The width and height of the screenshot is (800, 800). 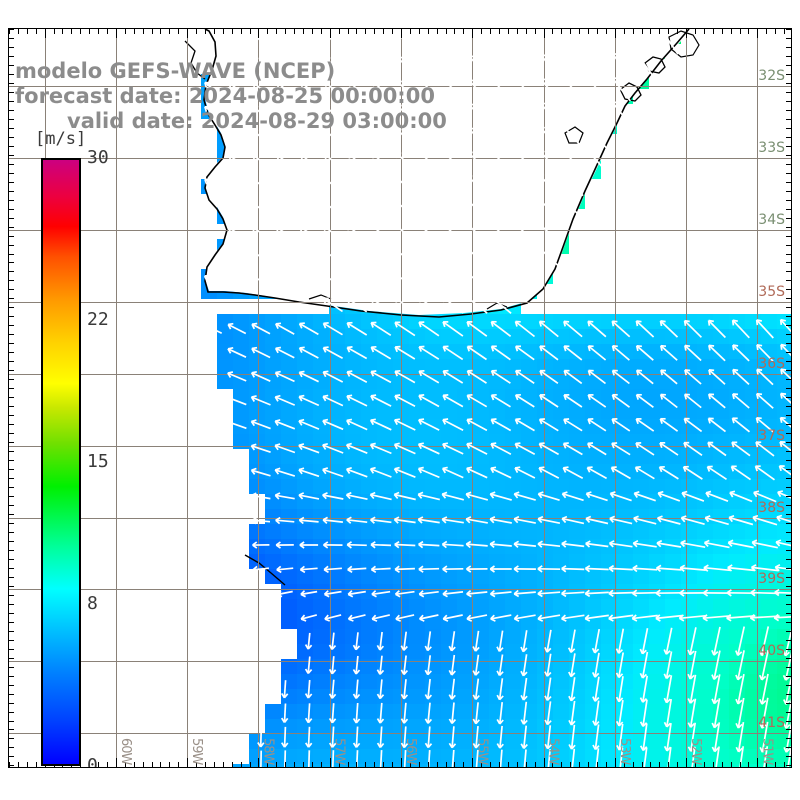 I want to click on colorbar-tick: 8, so click(x=92, y=603).